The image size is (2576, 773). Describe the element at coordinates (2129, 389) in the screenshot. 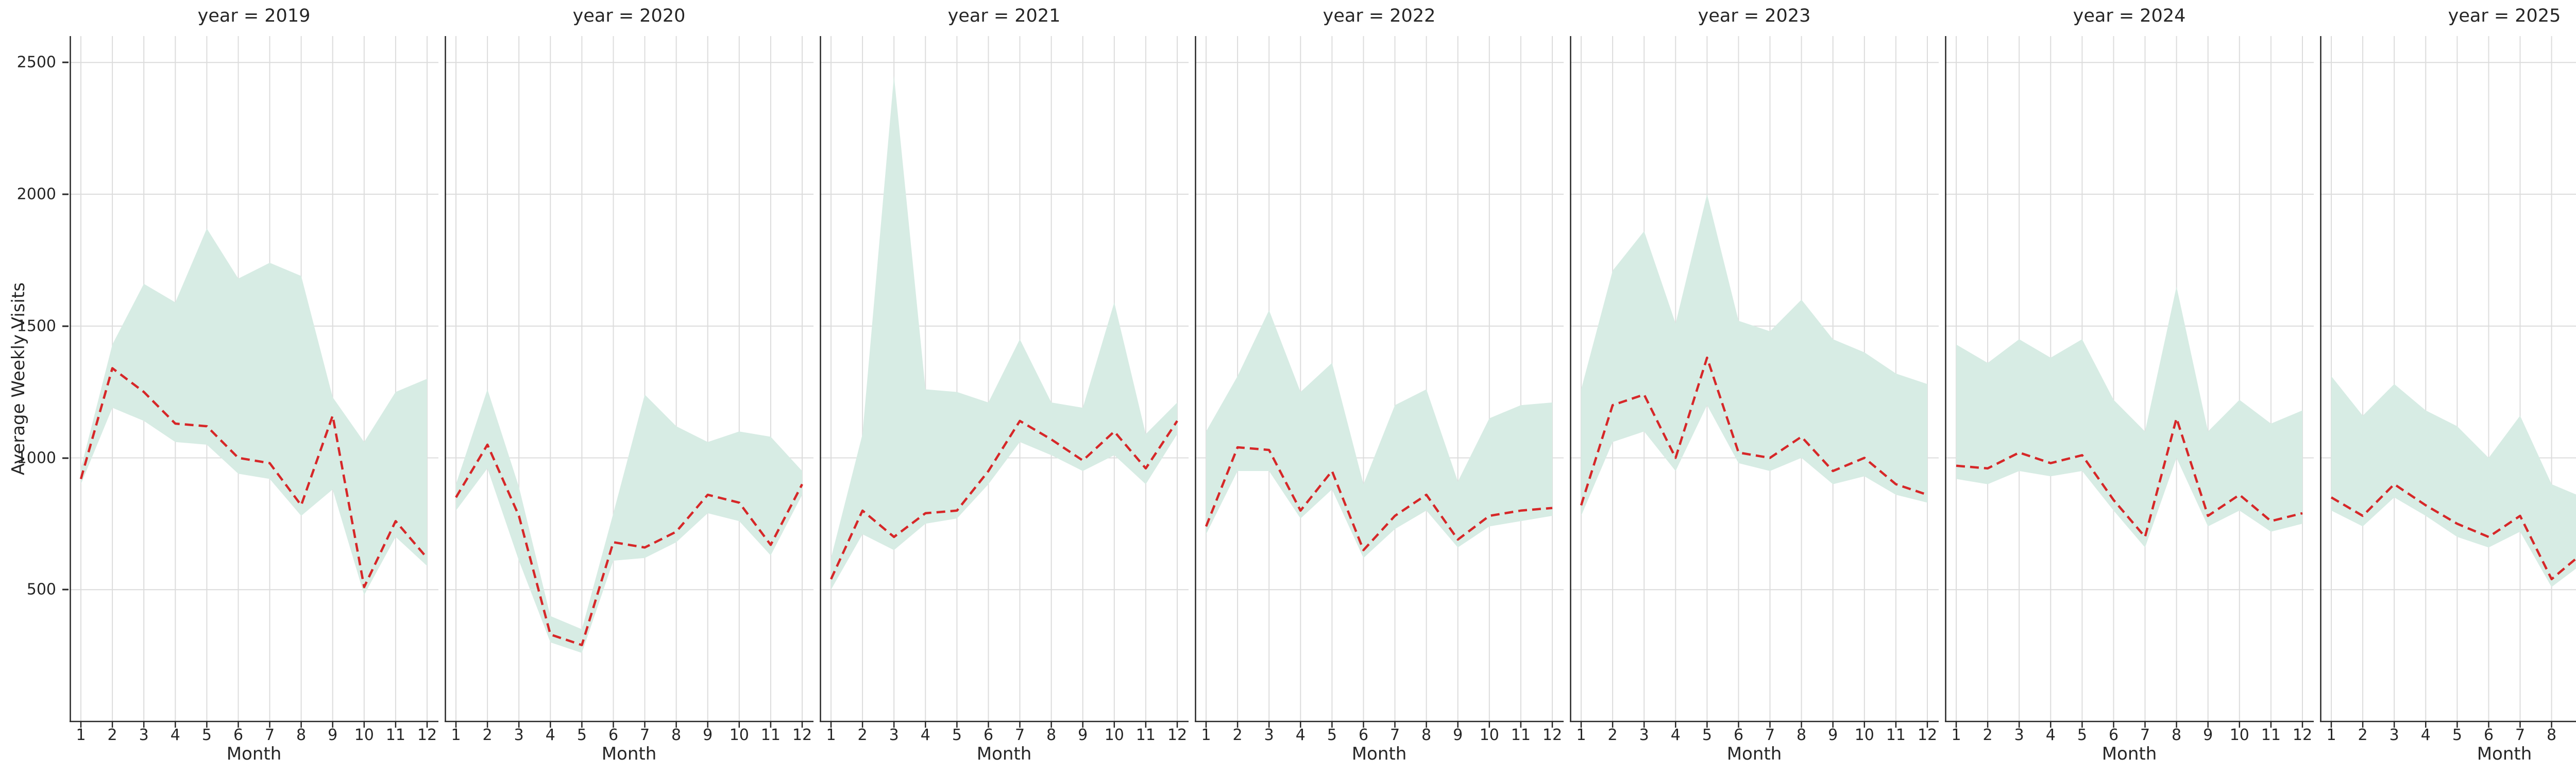

I see `facet-chart-2024: 1 2 3 4 5 6 7 8 9 10 11 12` at that location.